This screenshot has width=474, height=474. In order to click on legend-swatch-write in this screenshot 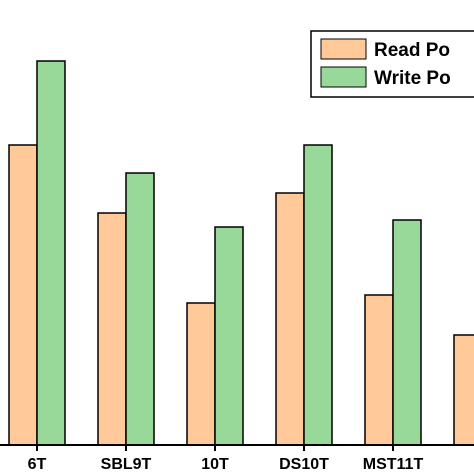, I will do `click(343, 77)`.